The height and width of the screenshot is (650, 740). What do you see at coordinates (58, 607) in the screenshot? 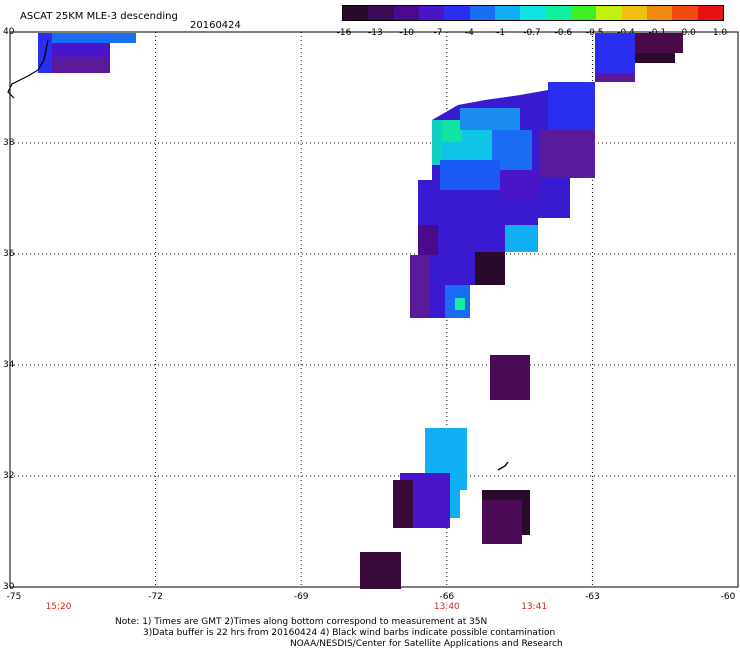
I see `pass-time-label: 15:20` at bounding box center [58, 607].